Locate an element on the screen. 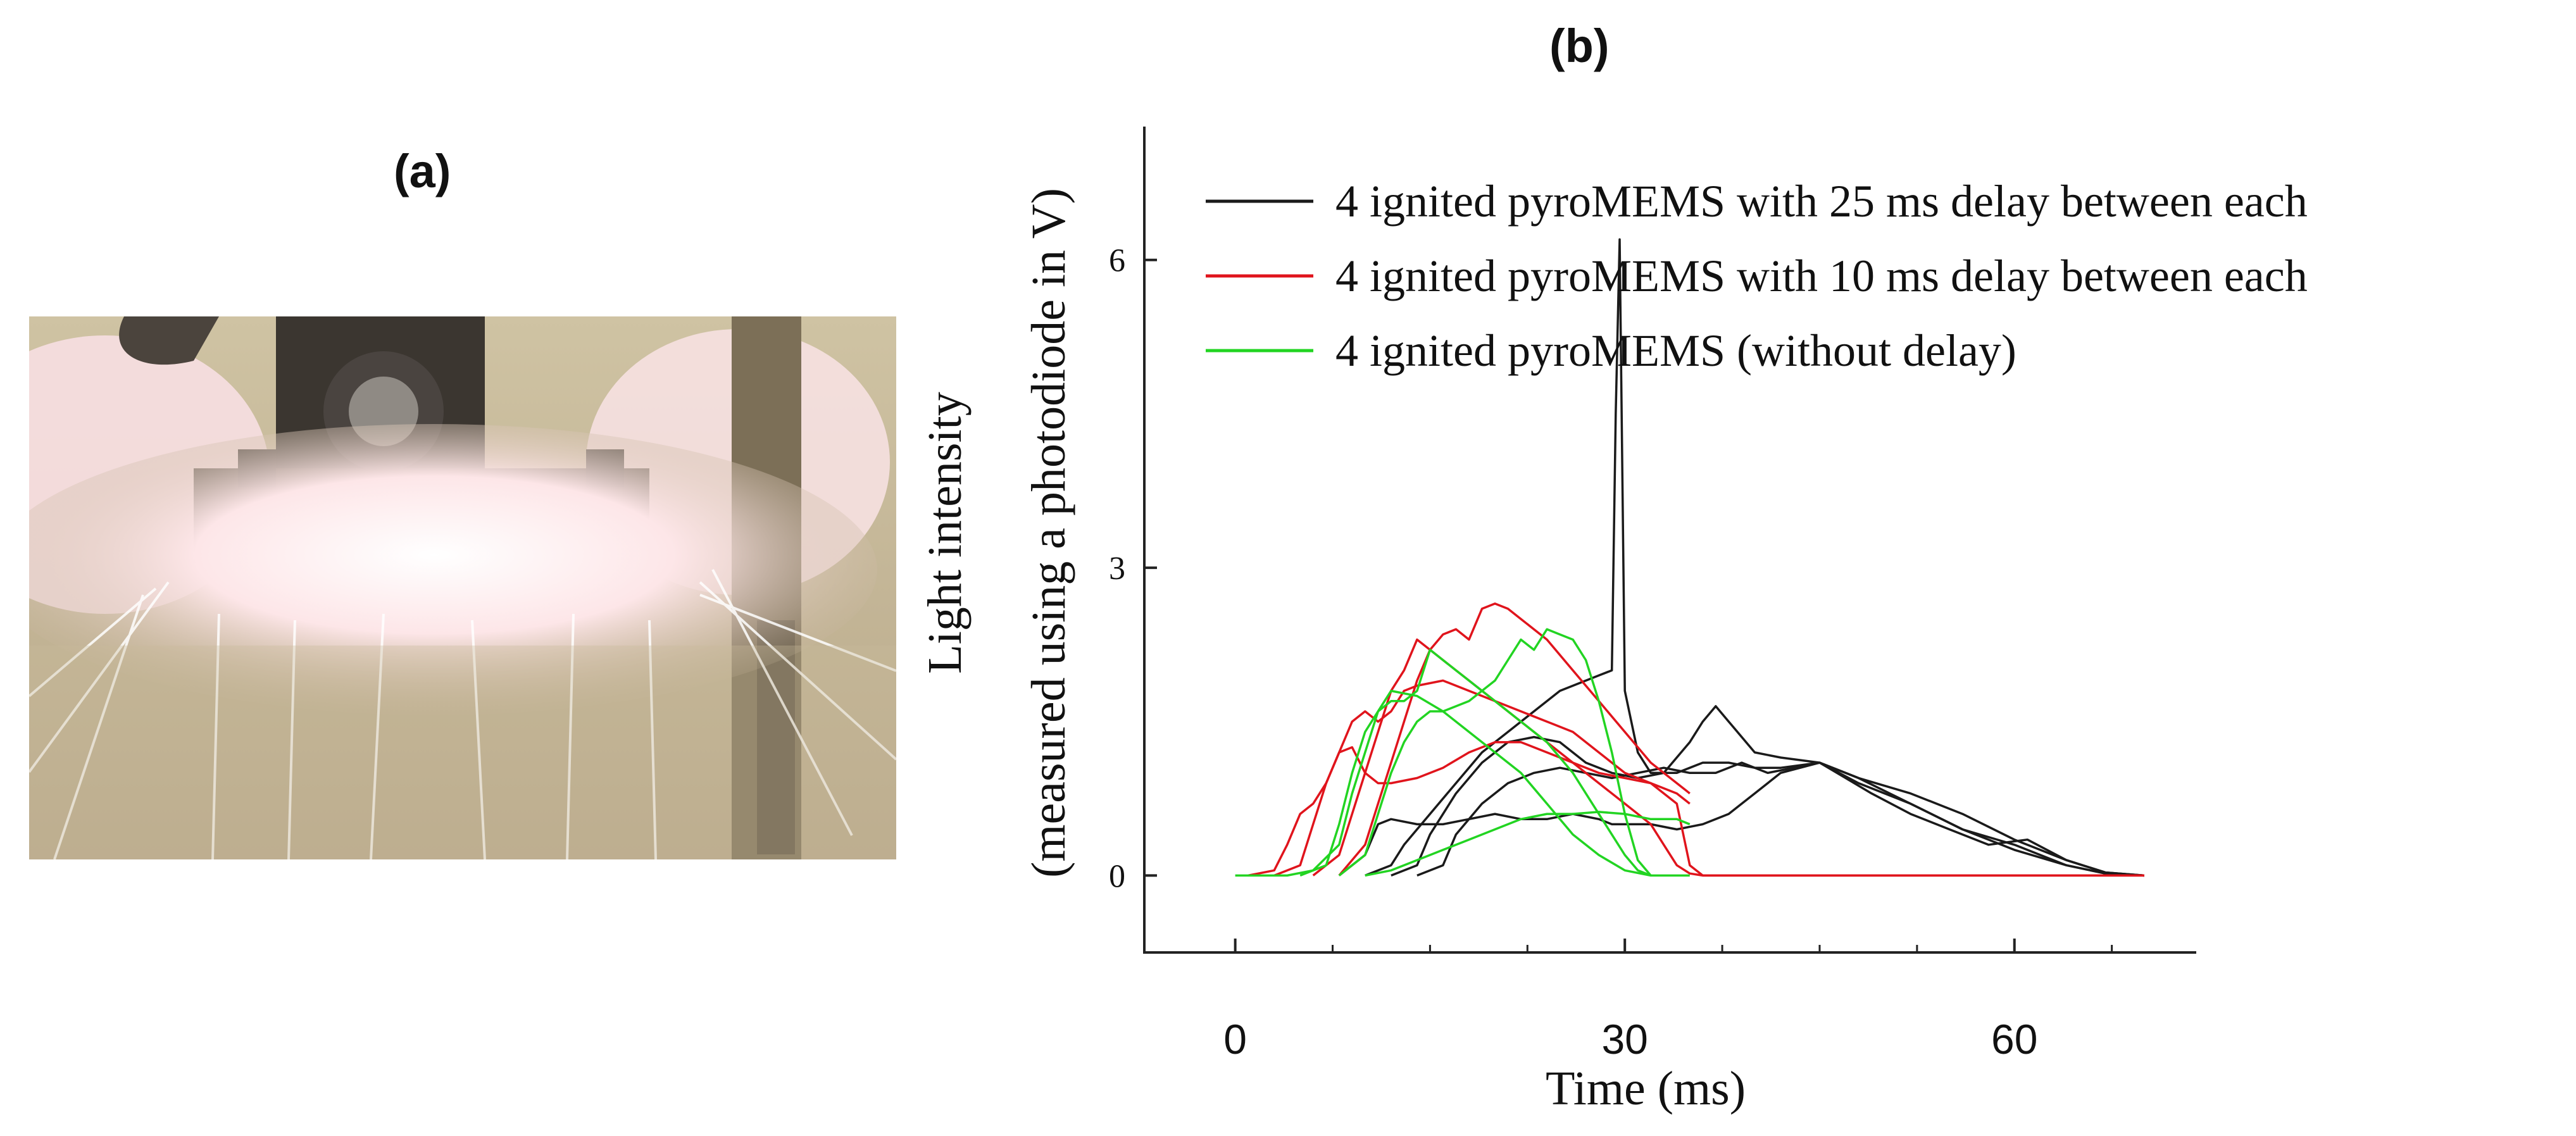 This screenshot has height=1136, width=2576. y-tick-label: 0 is located at coordinates (1117, 876).